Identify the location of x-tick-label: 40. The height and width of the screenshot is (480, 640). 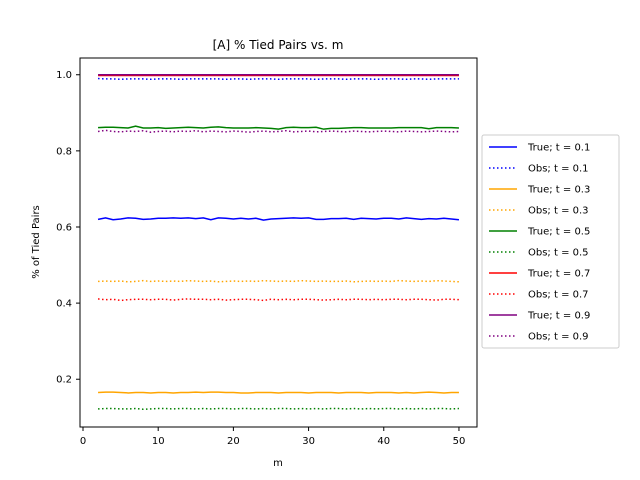
(383, 441).